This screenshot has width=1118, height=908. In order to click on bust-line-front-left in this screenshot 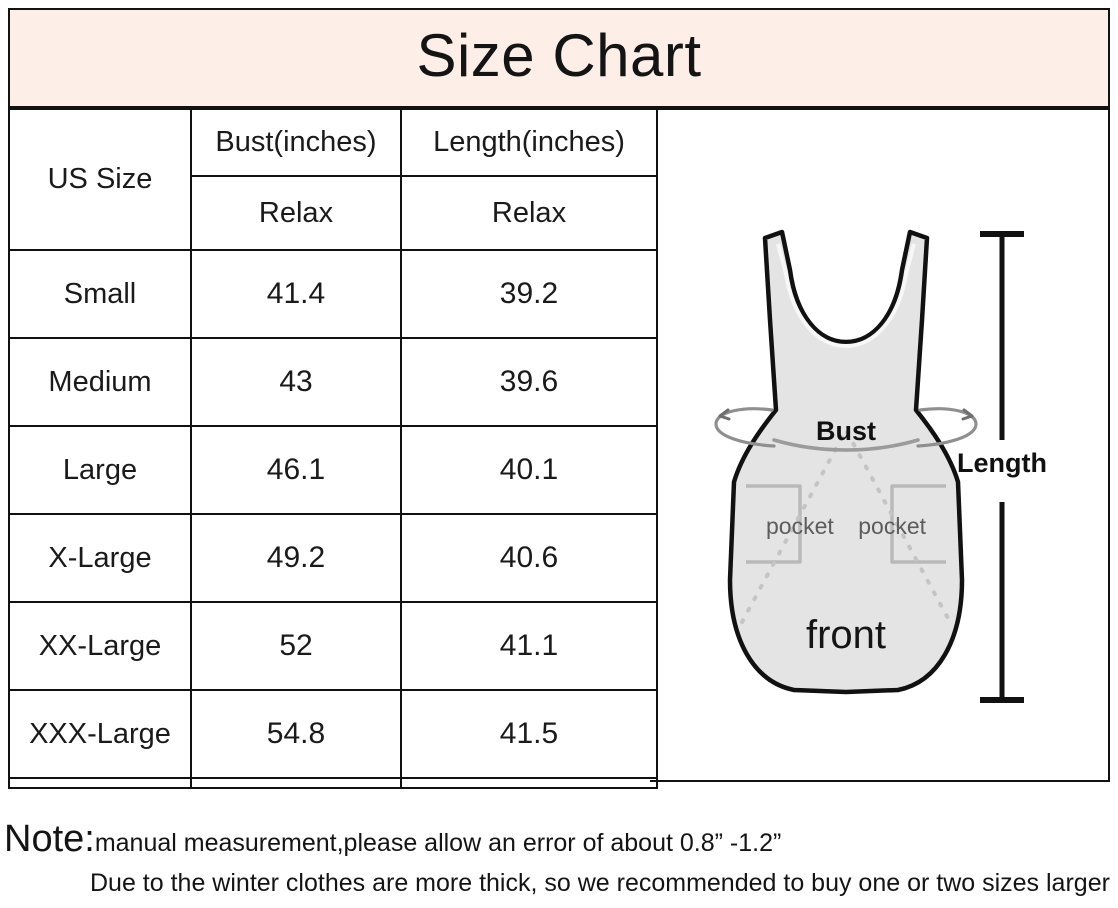, I will do `click(810, 445)`.